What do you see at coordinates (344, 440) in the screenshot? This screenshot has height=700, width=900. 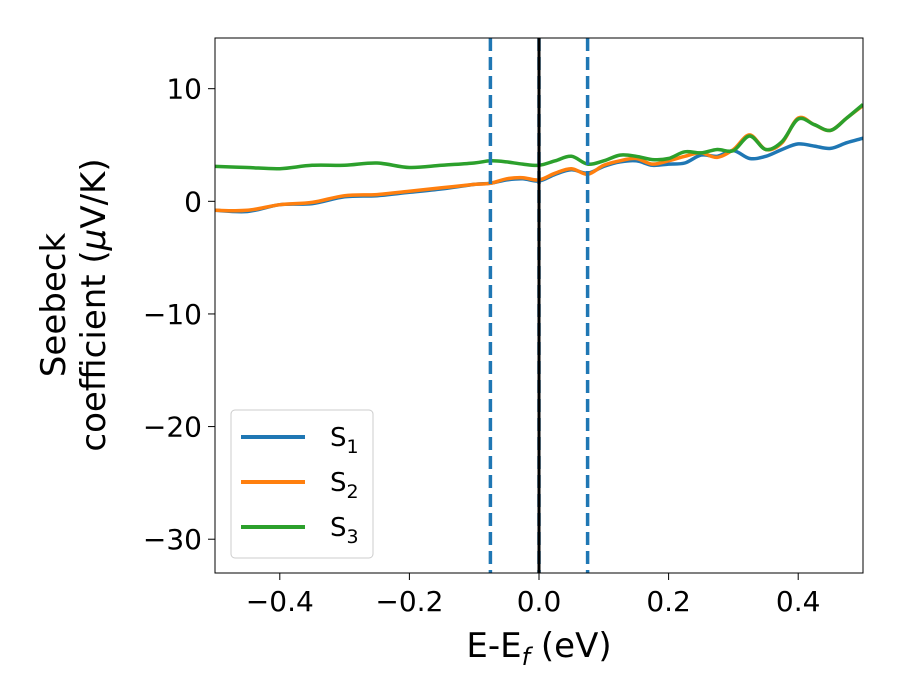 I see `legend-label-1: S1` at bounding box center [344, 440].